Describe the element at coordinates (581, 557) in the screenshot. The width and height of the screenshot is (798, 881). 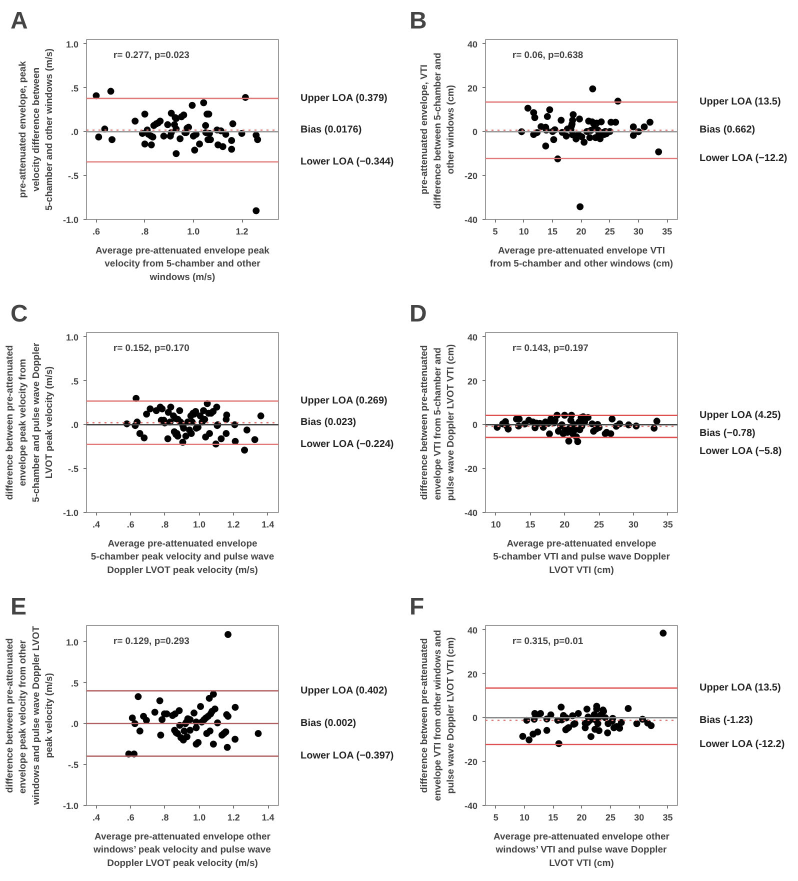
I see `x-axis-title: Average pre-attenuated envelope 5-chamber VTI and pulse wave Doppler LVOT VTI (cm)` at that location.